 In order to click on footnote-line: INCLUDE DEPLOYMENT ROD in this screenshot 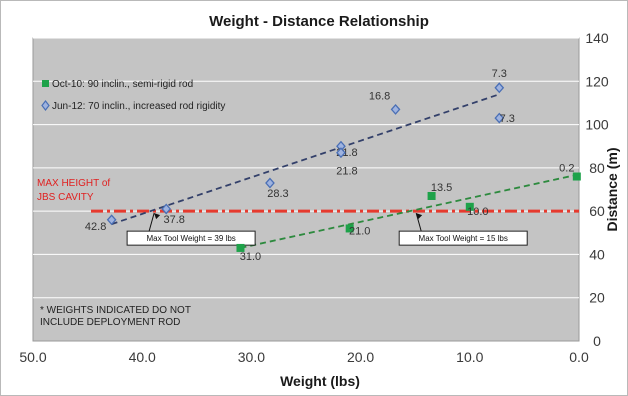, I will do `click(110, 322)`.